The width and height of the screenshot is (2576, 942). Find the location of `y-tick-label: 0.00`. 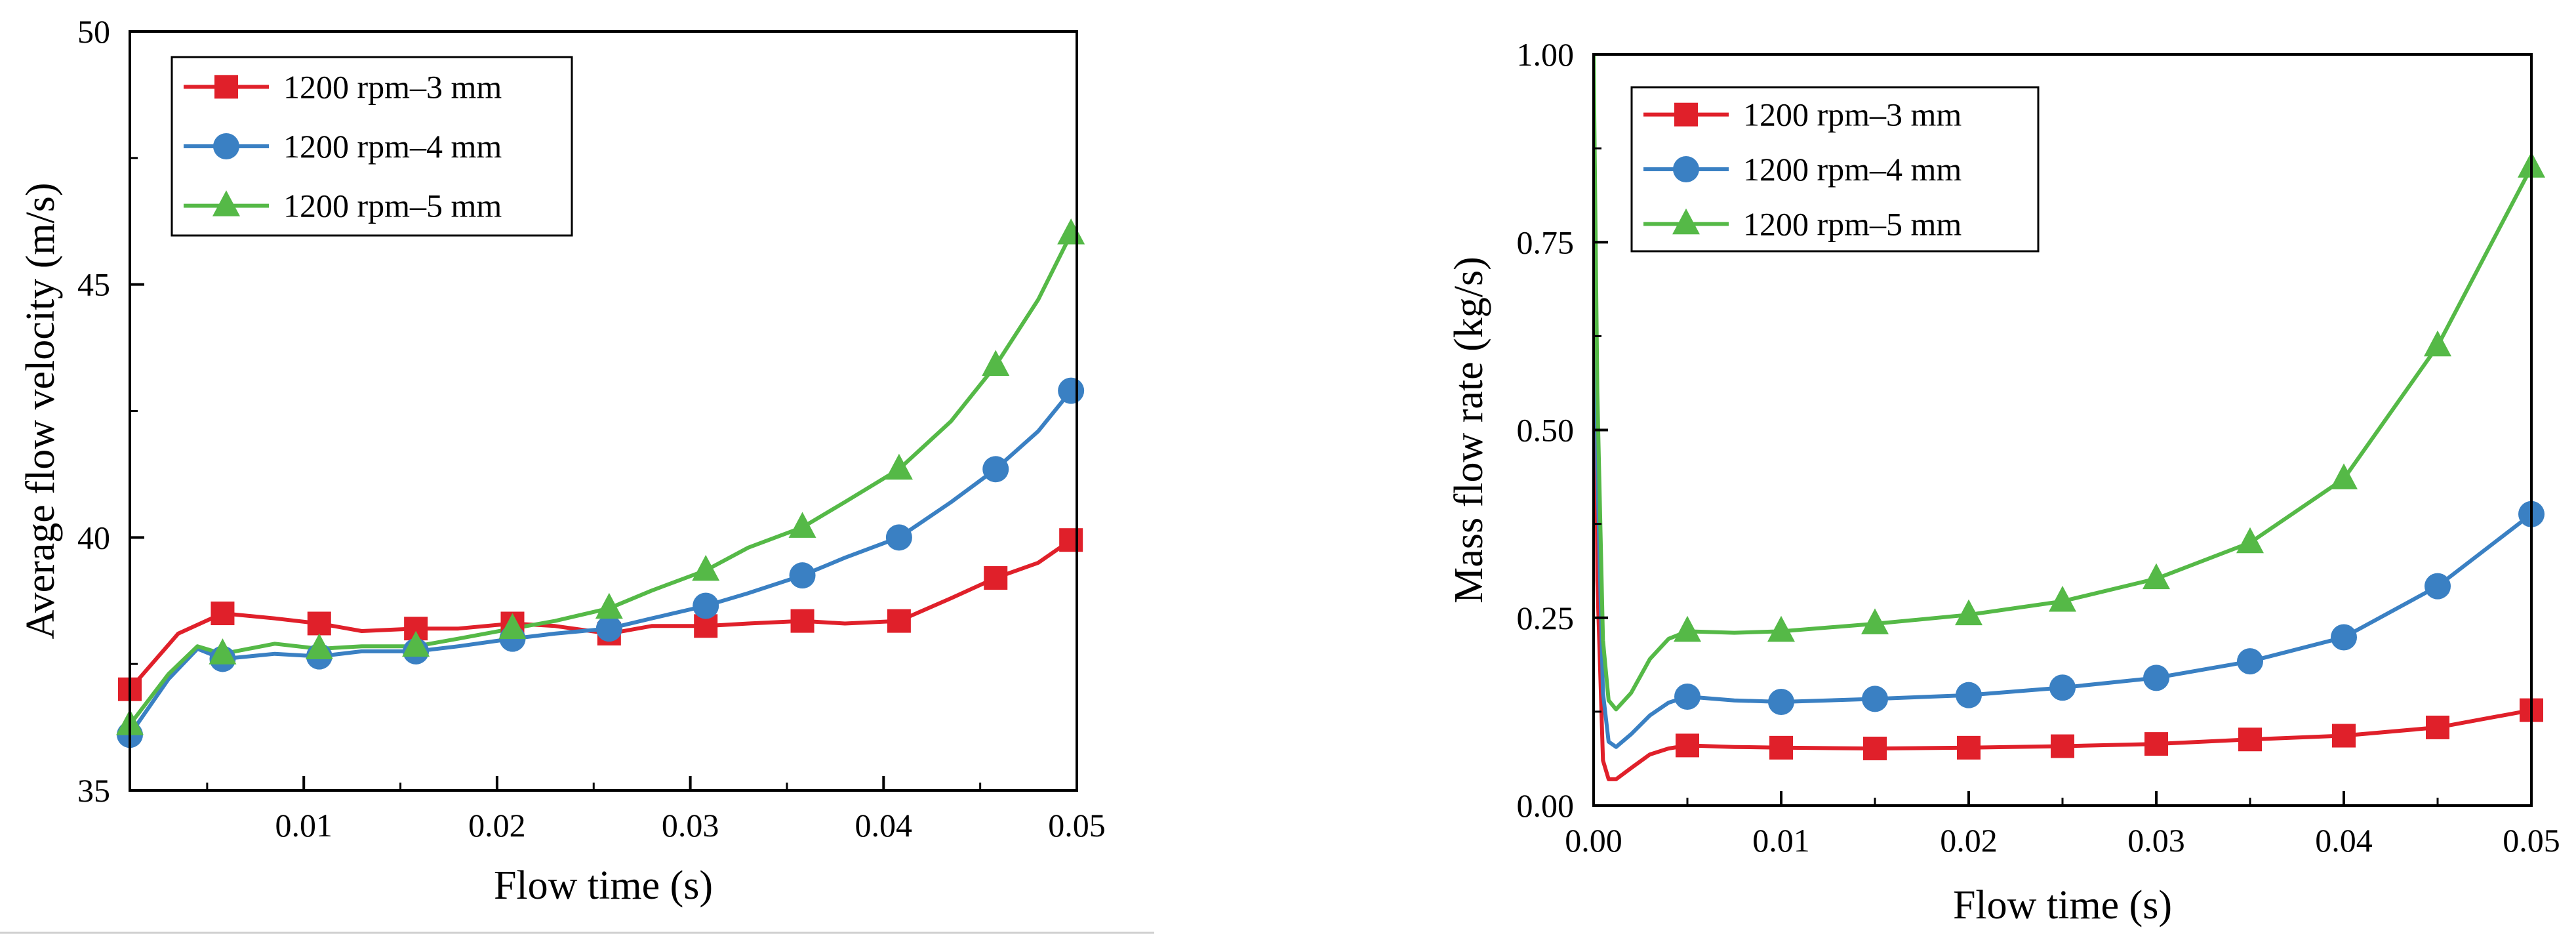

y-tick-label: 0.00 is located at coordinates (1546, 805).